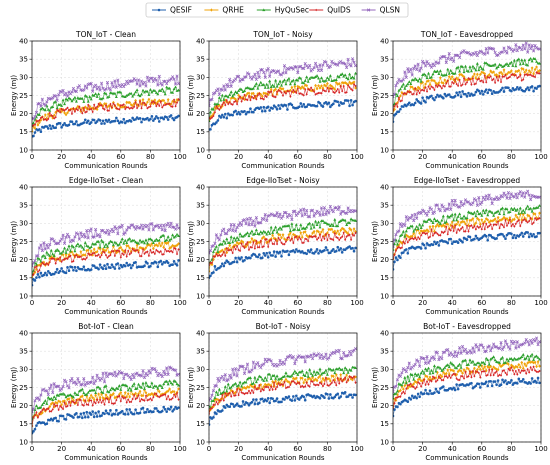  I want to click on y-tick-label: 10, so click(384, 296).